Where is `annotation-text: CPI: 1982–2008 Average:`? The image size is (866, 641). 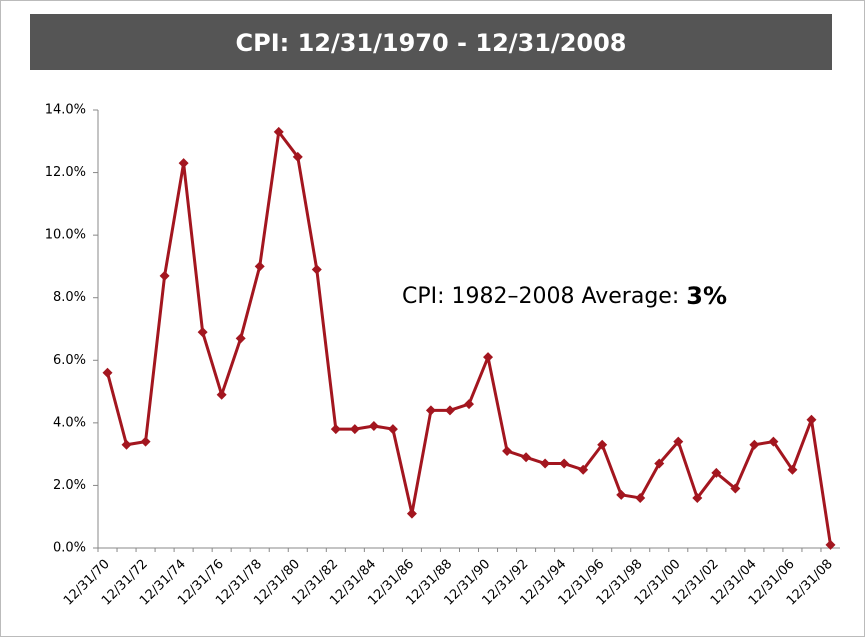
annotation-text: CPI: 1982–2008 Average: is located at coordinates (540, 296).